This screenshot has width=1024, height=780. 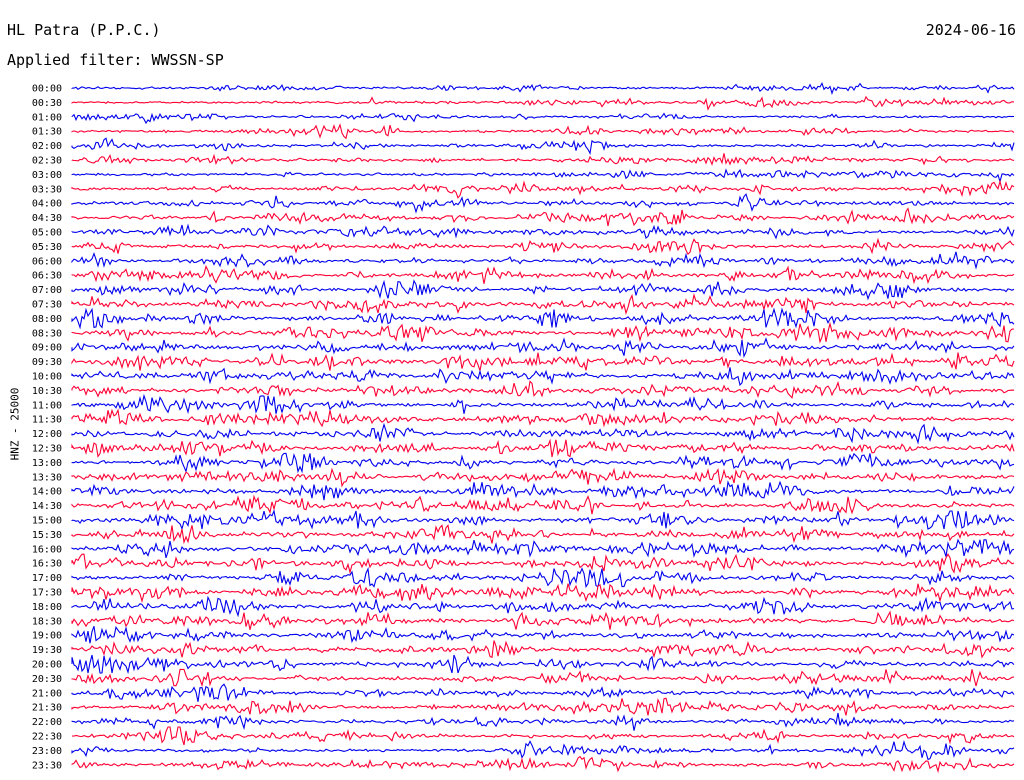 I want to click on row-time-label: 12:00, so click(x=47, y=434).